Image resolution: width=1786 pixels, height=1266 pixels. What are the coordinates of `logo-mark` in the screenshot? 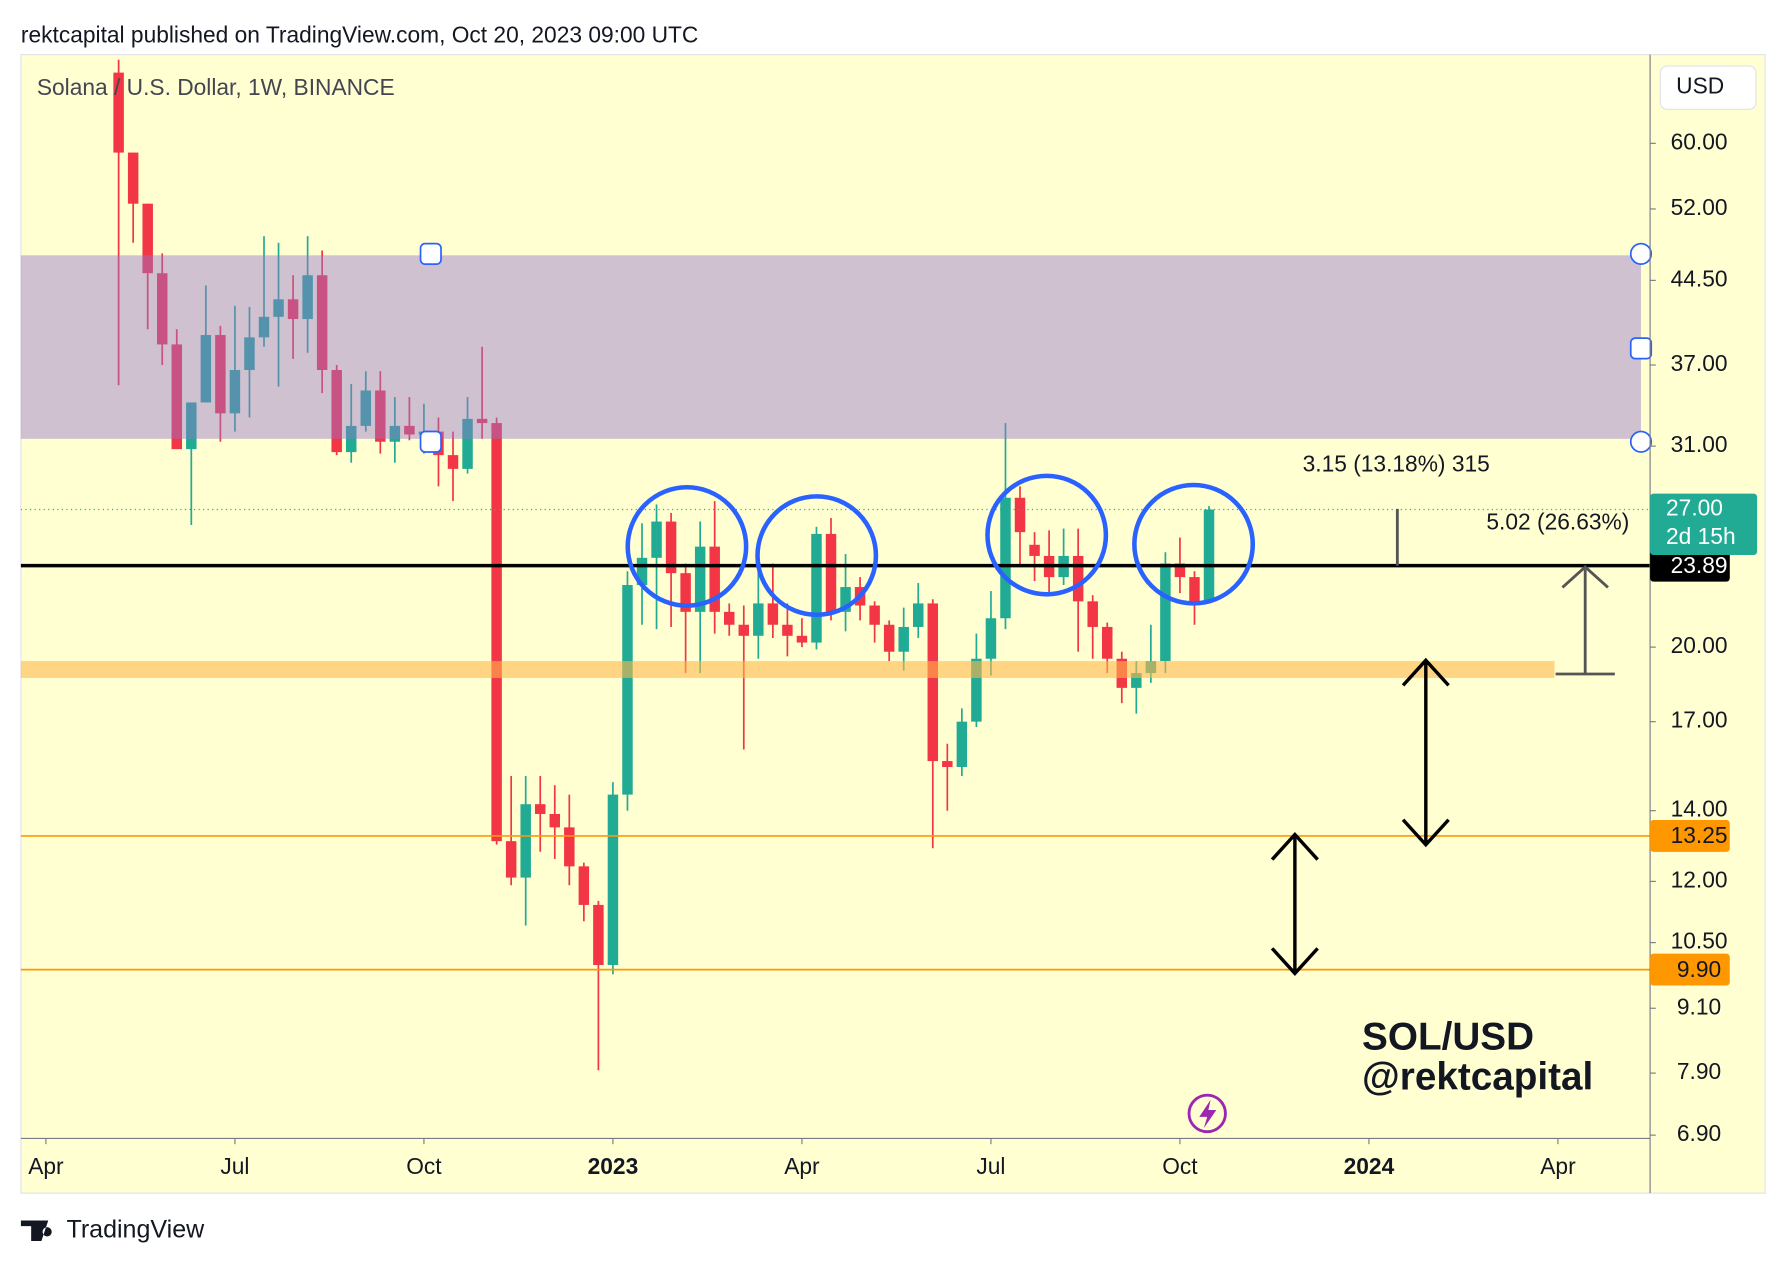 It's located at (36, 1230).